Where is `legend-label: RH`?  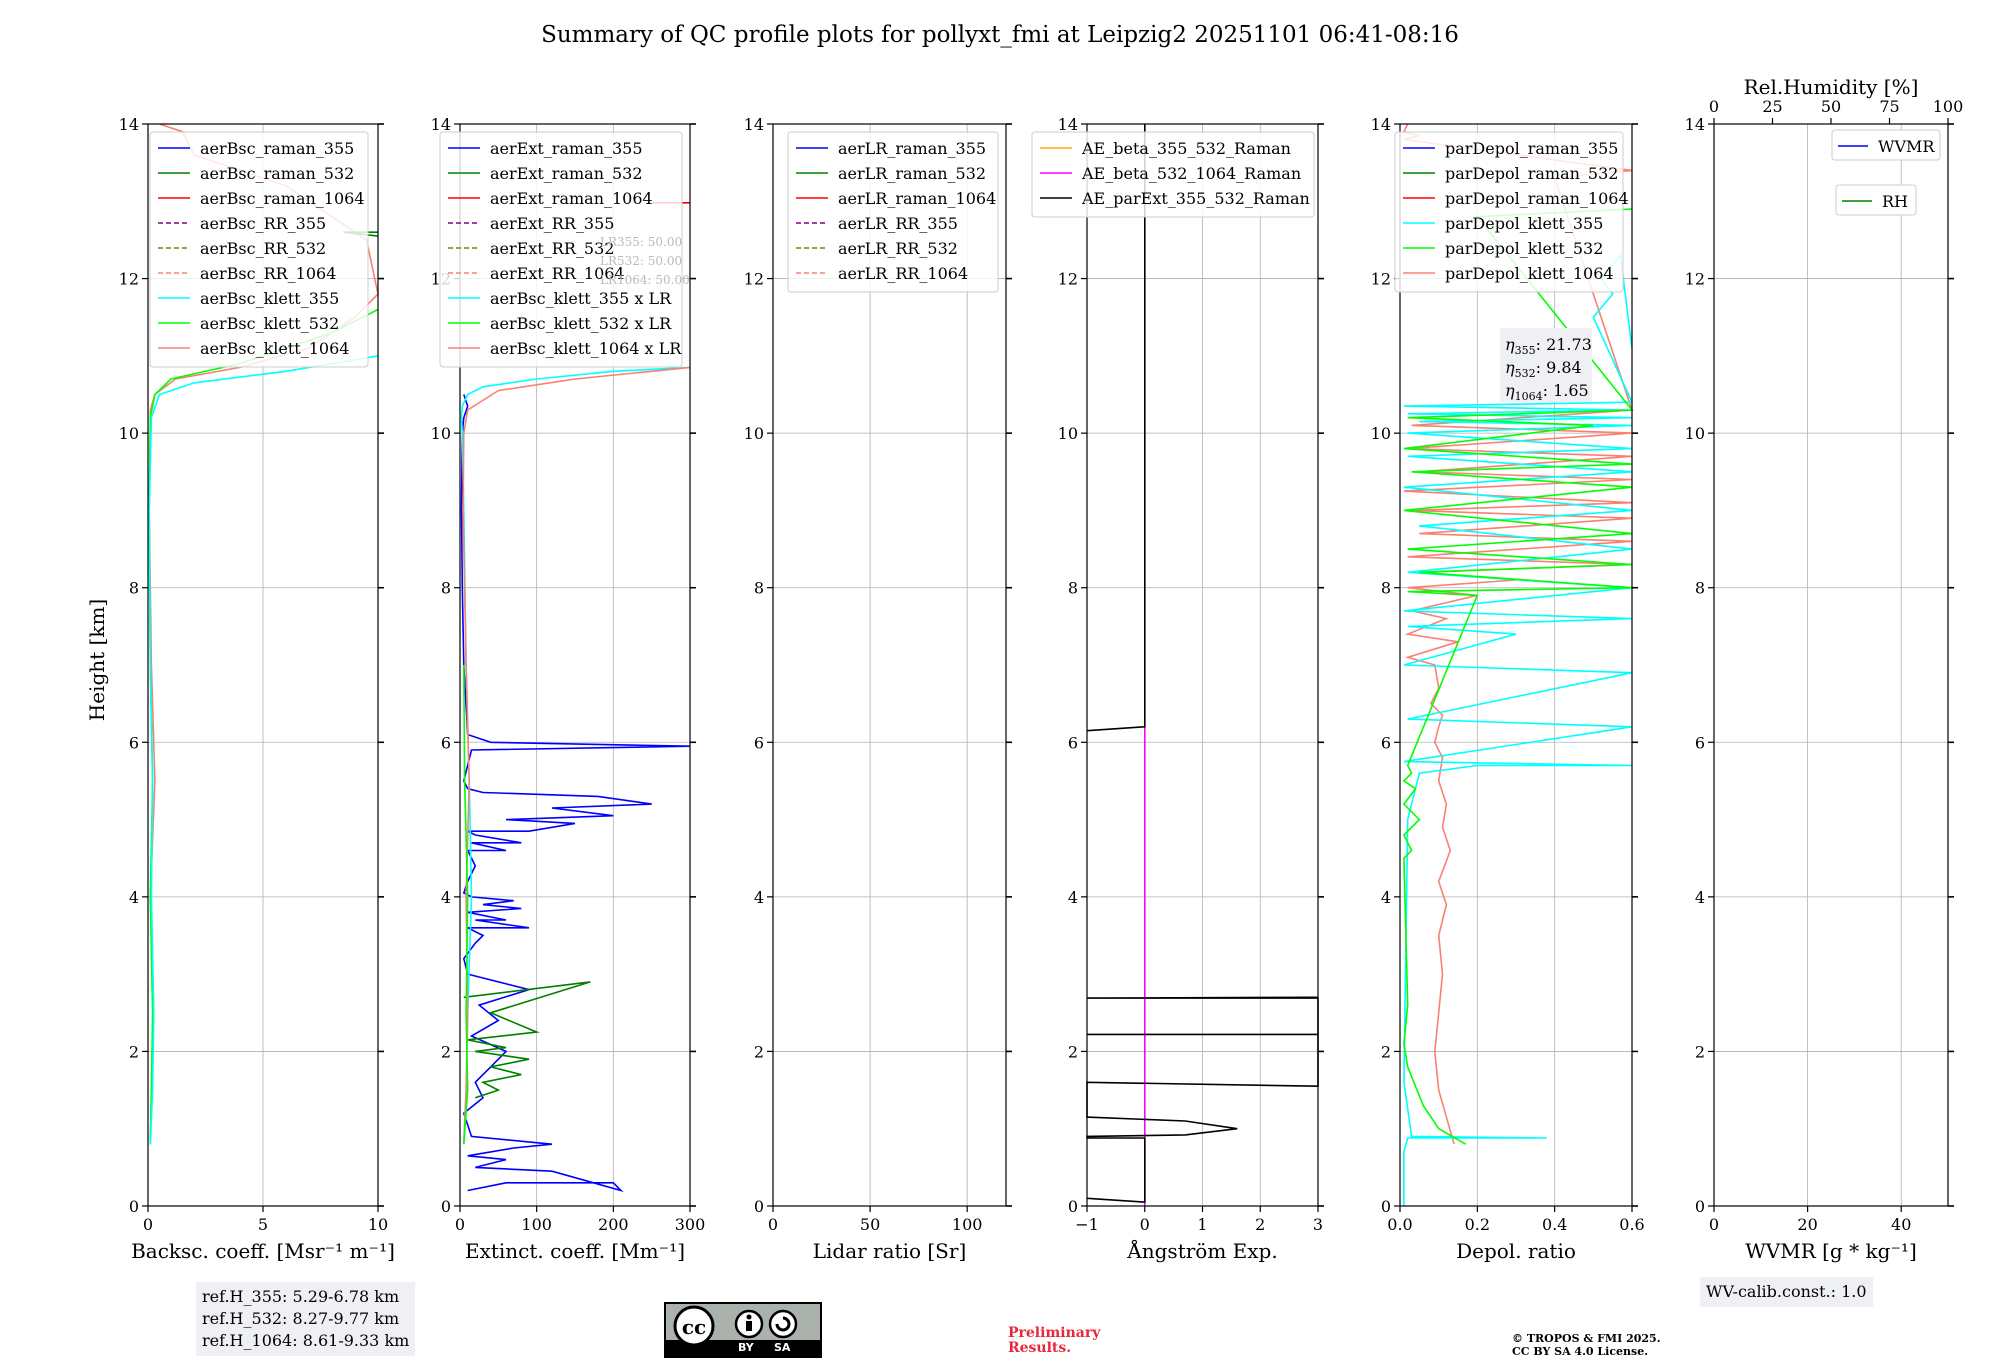 legend-label: RH is located at coordinates (1895, 201).